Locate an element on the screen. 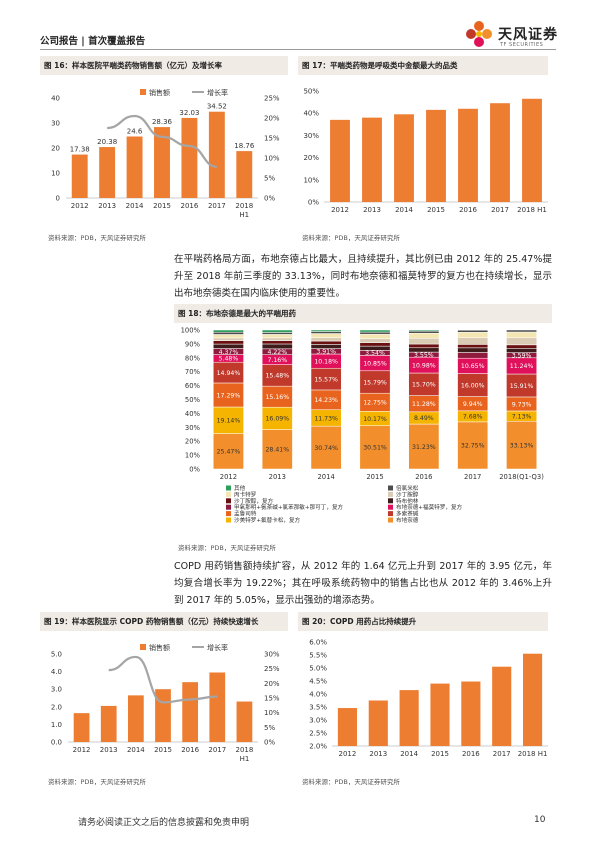  x-tick-label: 2015 is located at coordinates (436, 210).